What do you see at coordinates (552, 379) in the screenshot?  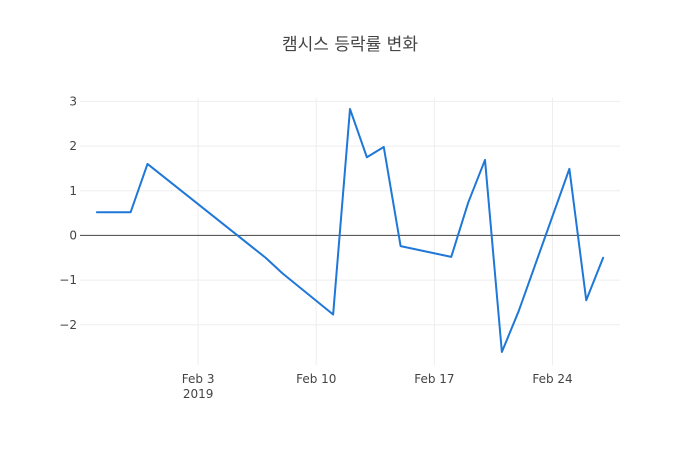 I see `x-tick-label: Feb 24` at bounding box center [552, 379].